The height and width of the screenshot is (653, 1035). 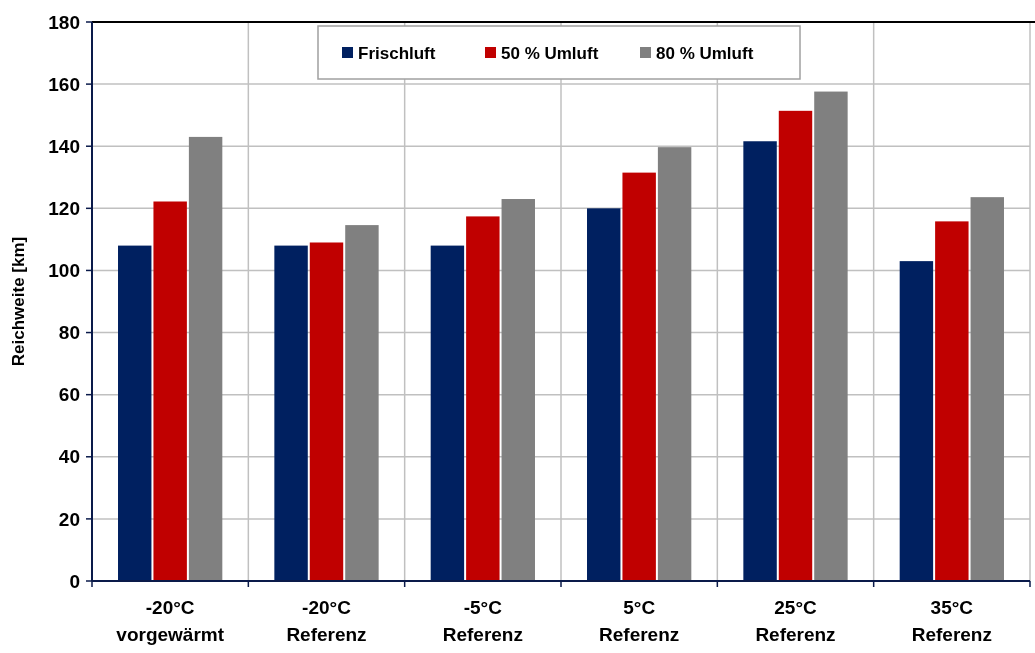 I want to click on x-tick-label: -5°C Referenz, so click(x=482, y=621).